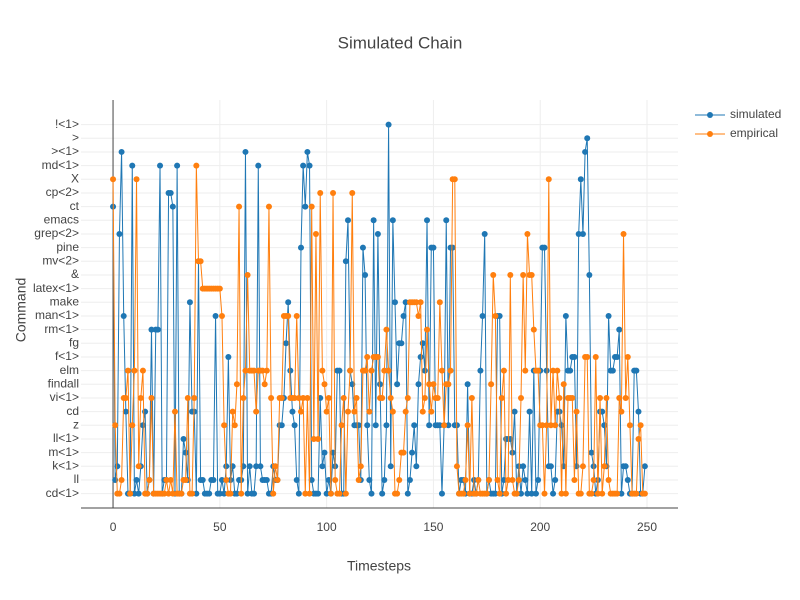 The width and height of the screenshot is (800, 600). I want to click on x-tick-label: 150, so click(433, 527).